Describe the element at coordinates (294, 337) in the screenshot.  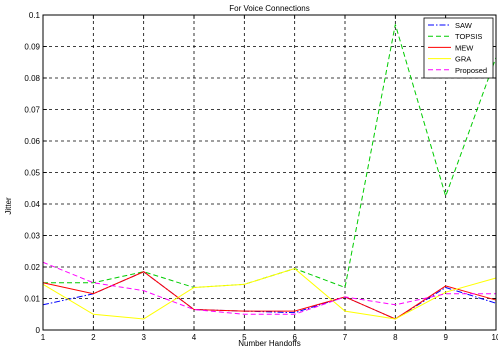
I see `x-tick-label: 6` at that location.